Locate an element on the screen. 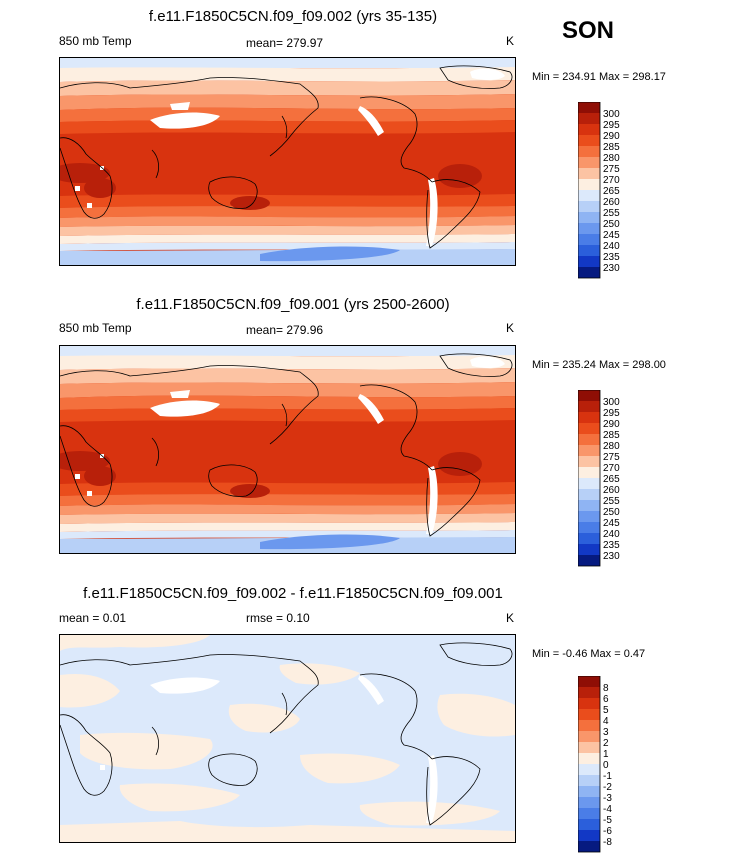 This screenshot has width=733, height=866. cbar-tick: 1 is located at coordinates (606, 754).